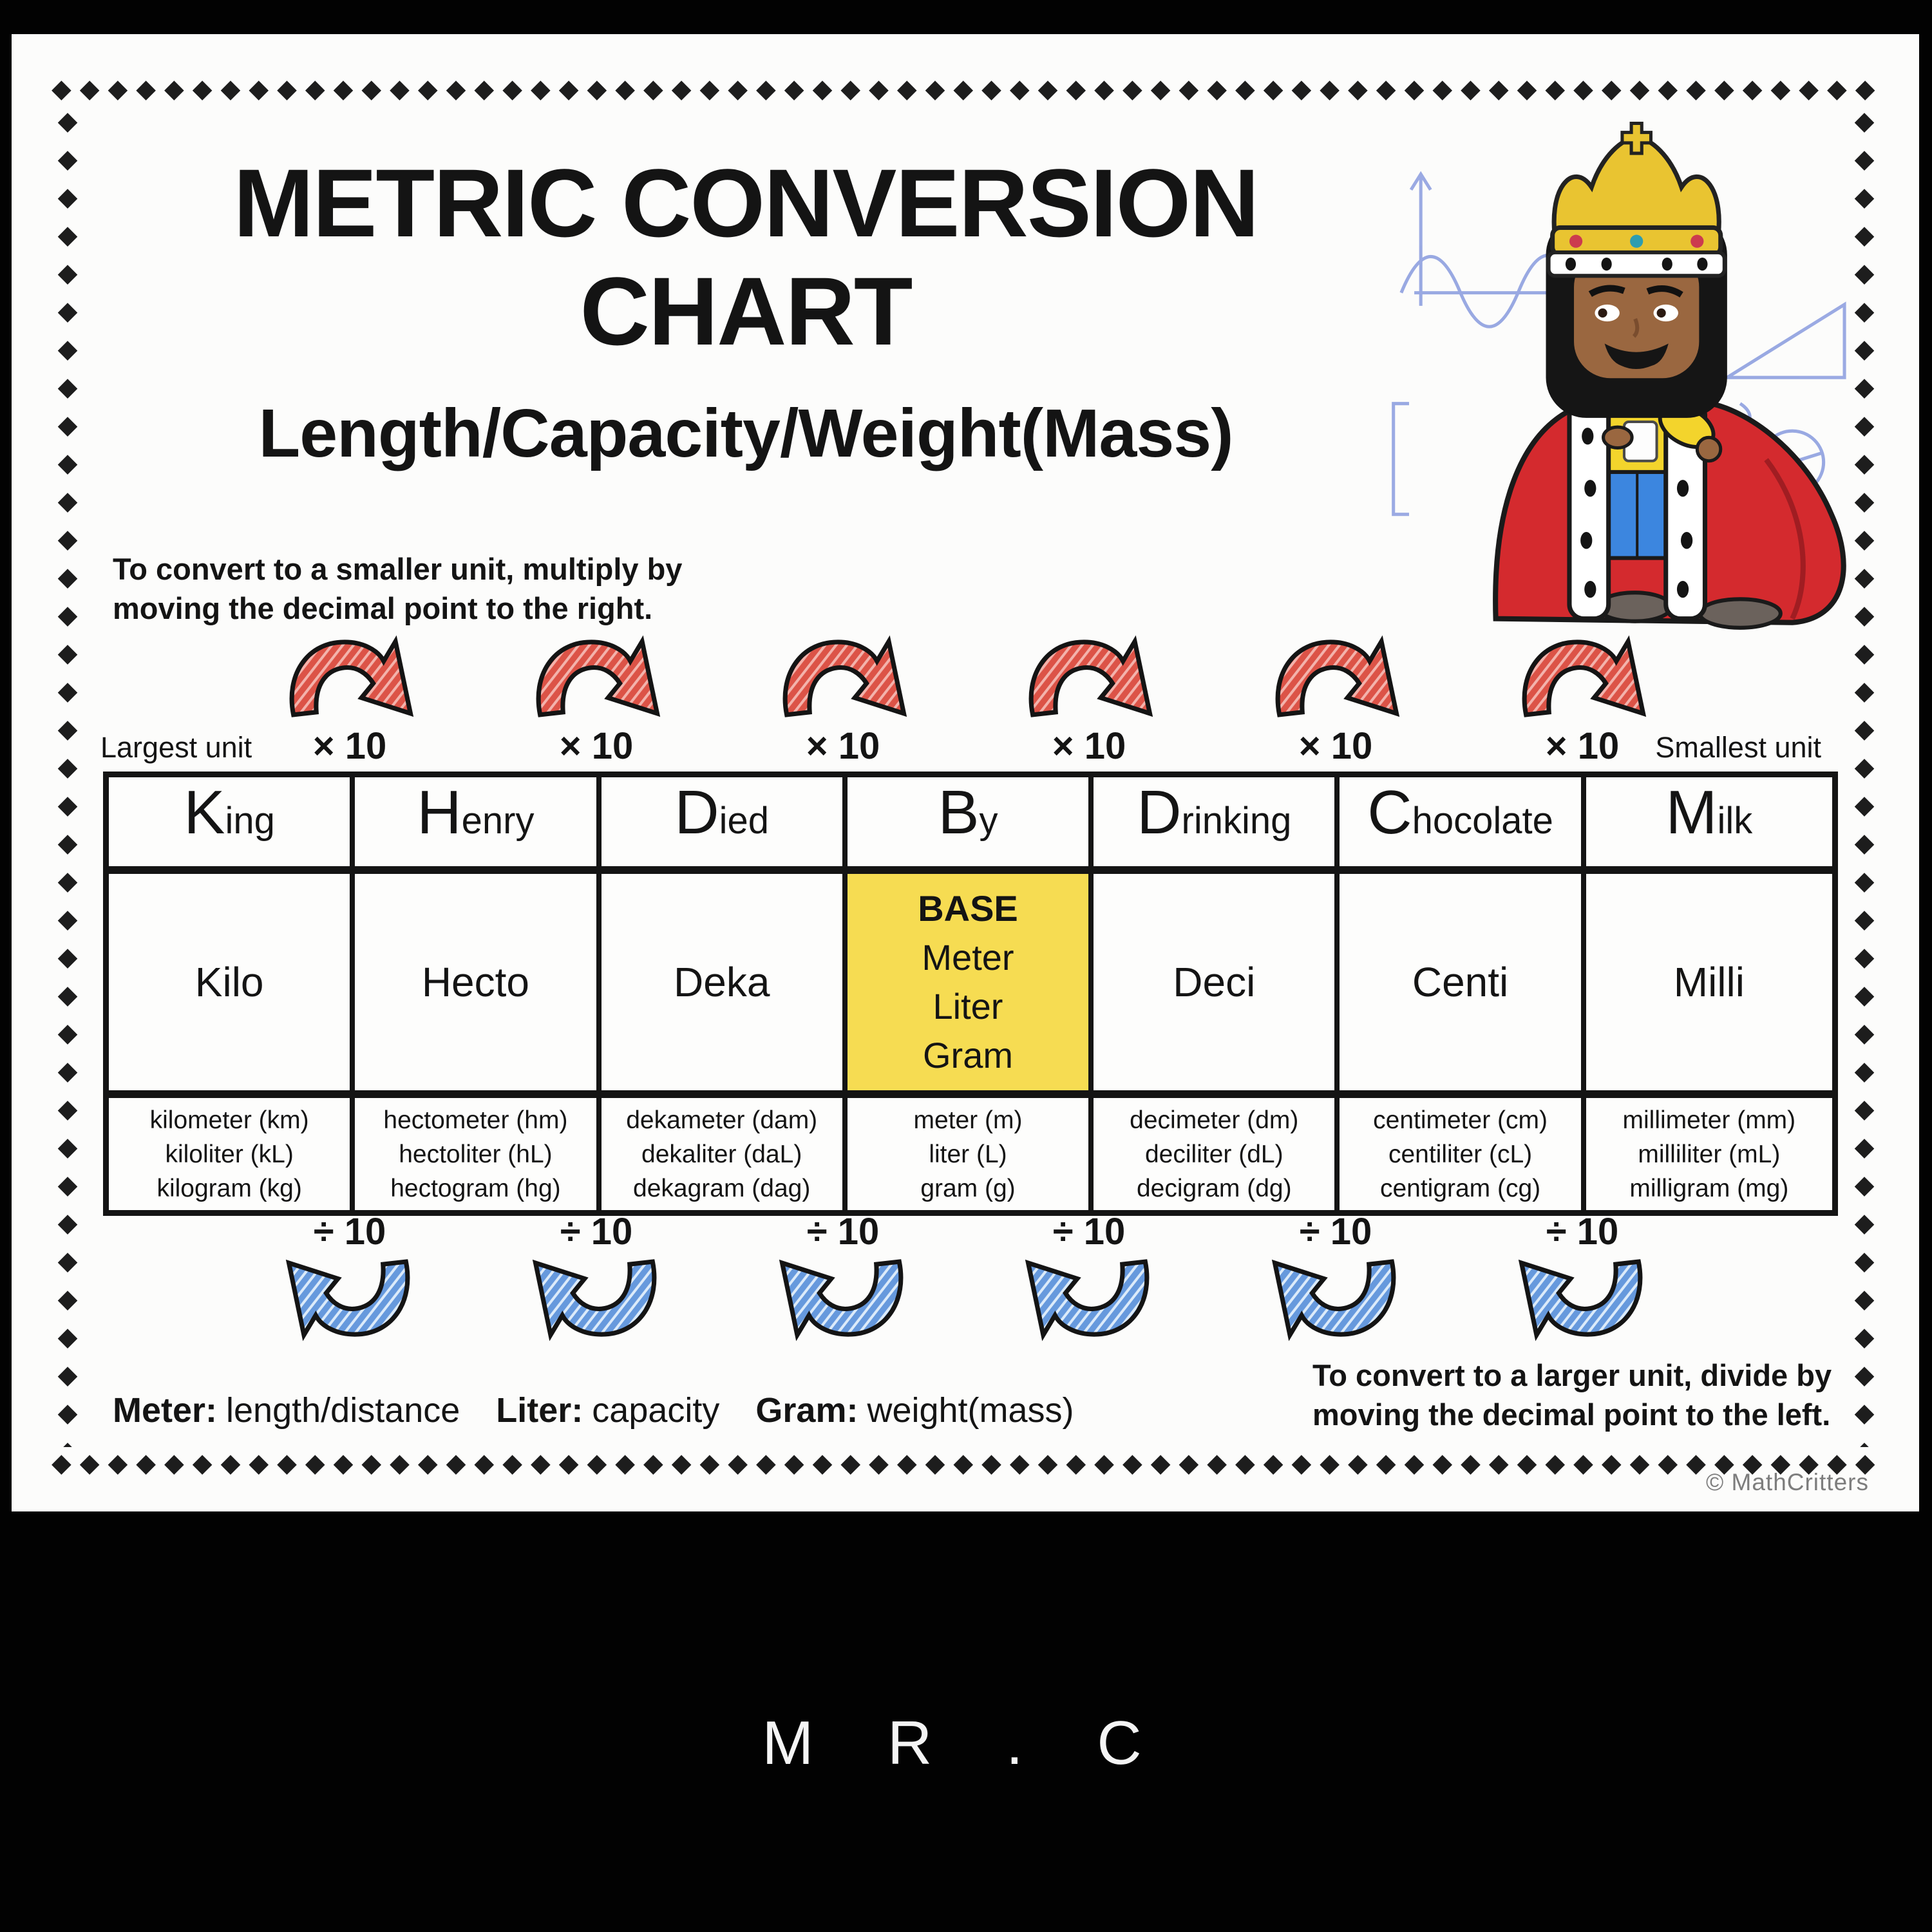 The height and width of the screenshot is (1932, 1932). I want to click on mnemonic-rest: hocolate, so click(1482, 821).